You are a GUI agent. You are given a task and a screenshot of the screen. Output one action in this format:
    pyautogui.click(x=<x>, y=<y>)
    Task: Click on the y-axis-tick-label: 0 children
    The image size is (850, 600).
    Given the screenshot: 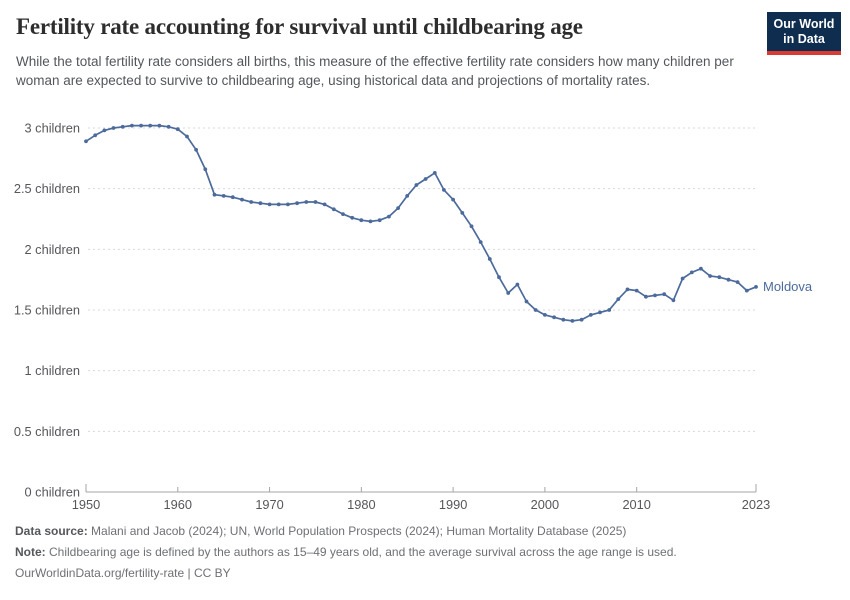 What is the action you would take?
    pyautogui.click(x=53, y=492)
    